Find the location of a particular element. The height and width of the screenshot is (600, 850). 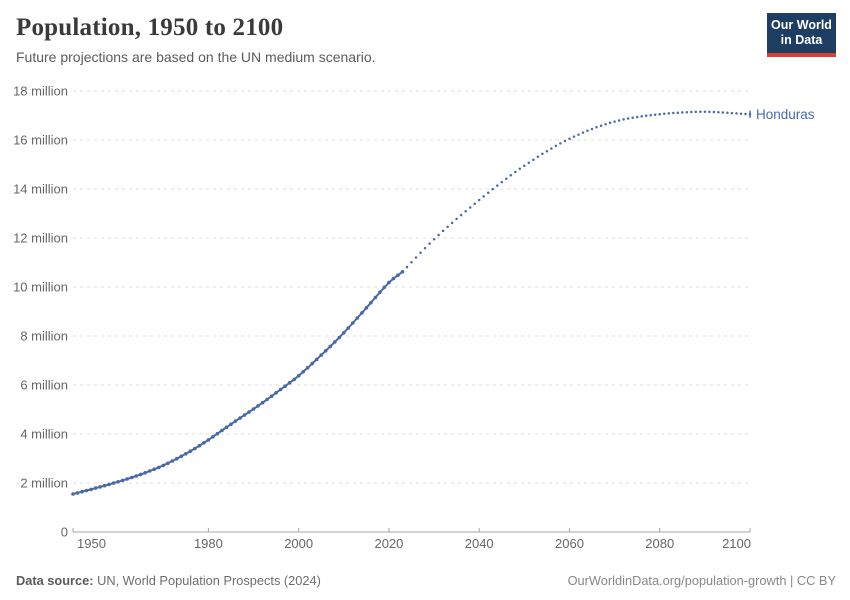

series-historical is located at coordinates (238, 383).